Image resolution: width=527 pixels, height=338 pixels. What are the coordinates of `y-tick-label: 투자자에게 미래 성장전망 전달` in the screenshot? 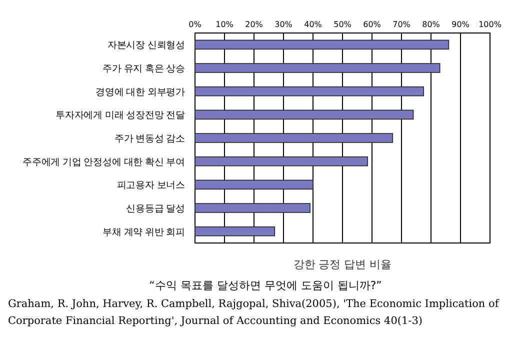 It's located at (121, 116).